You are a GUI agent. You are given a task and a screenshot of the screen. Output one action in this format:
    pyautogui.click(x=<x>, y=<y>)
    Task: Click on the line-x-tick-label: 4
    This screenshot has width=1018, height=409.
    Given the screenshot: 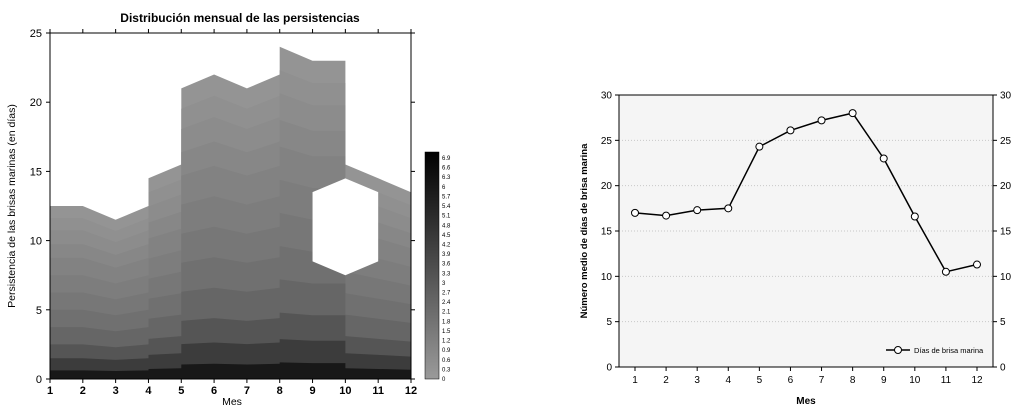 What is the action you would take?
    pyautogui.click(x=728, y=380)
    